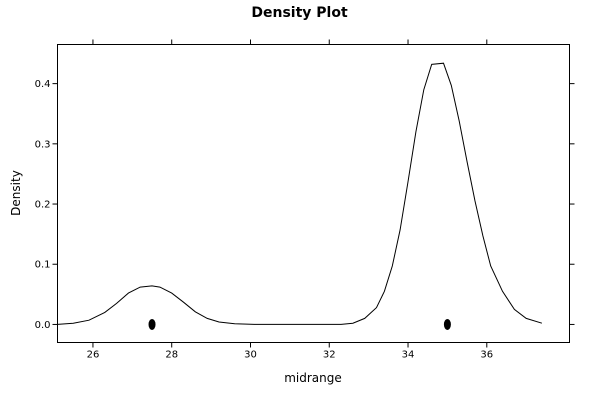 The image size is (599, 400). I want to click on y-axis-title: Density, so click(16, 193).